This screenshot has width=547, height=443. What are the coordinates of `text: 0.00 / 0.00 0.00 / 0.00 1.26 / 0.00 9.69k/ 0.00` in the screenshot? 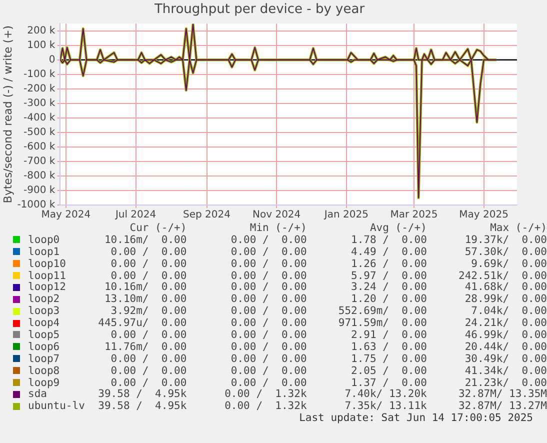 It's located at (328, 264).